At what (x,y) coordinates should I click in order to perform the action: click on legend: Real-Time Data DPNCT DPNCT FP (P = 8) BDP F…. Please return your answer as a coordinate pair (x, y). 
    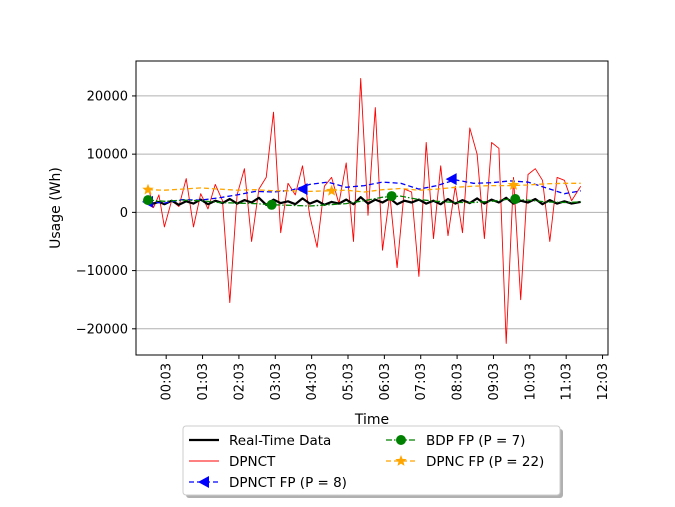
    Looking at the image, I should click on (372, 461).